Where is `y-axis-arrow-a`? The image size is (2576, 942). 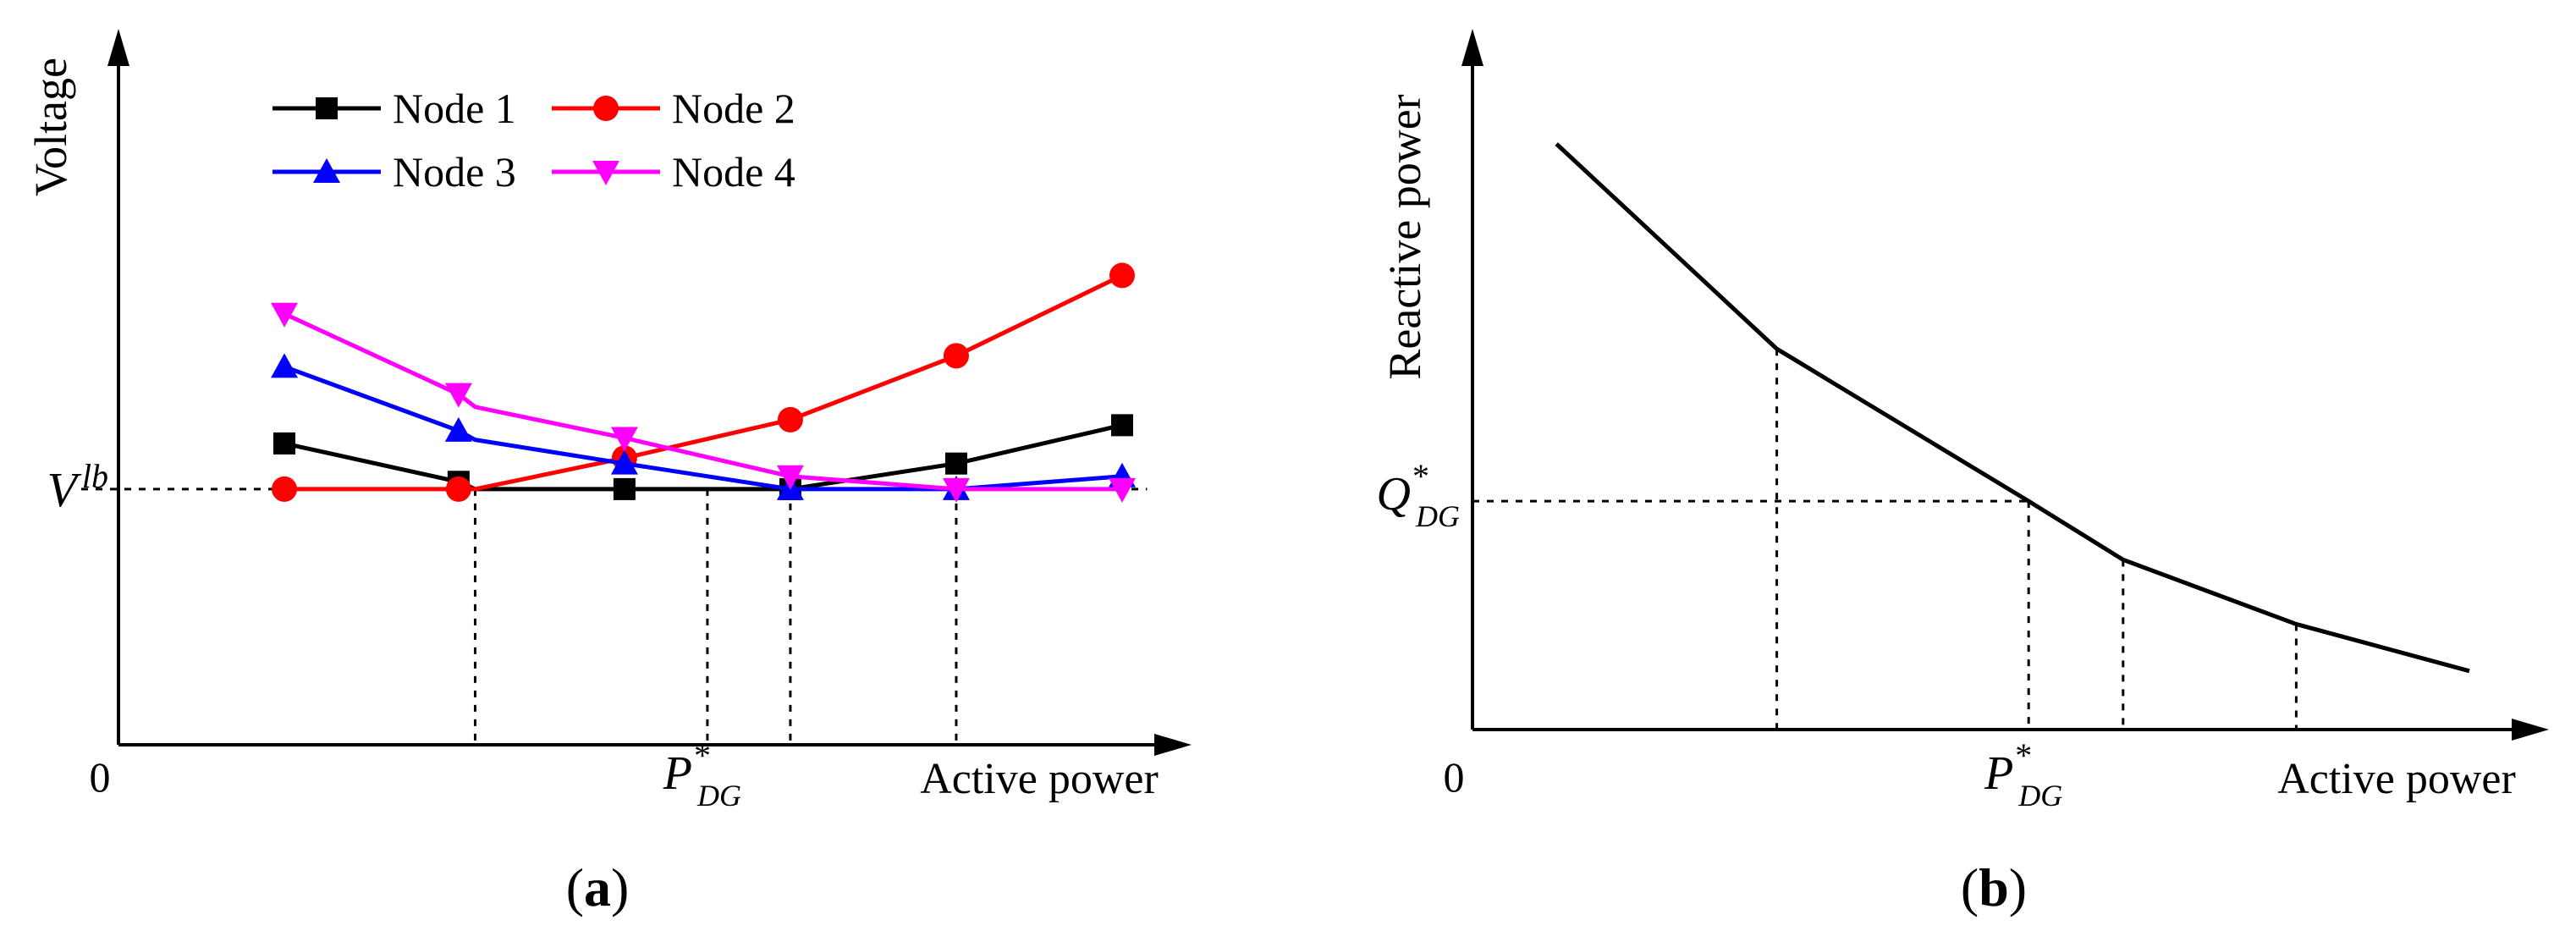 y-axis-arrow-a is located at coordinates (118, 48).